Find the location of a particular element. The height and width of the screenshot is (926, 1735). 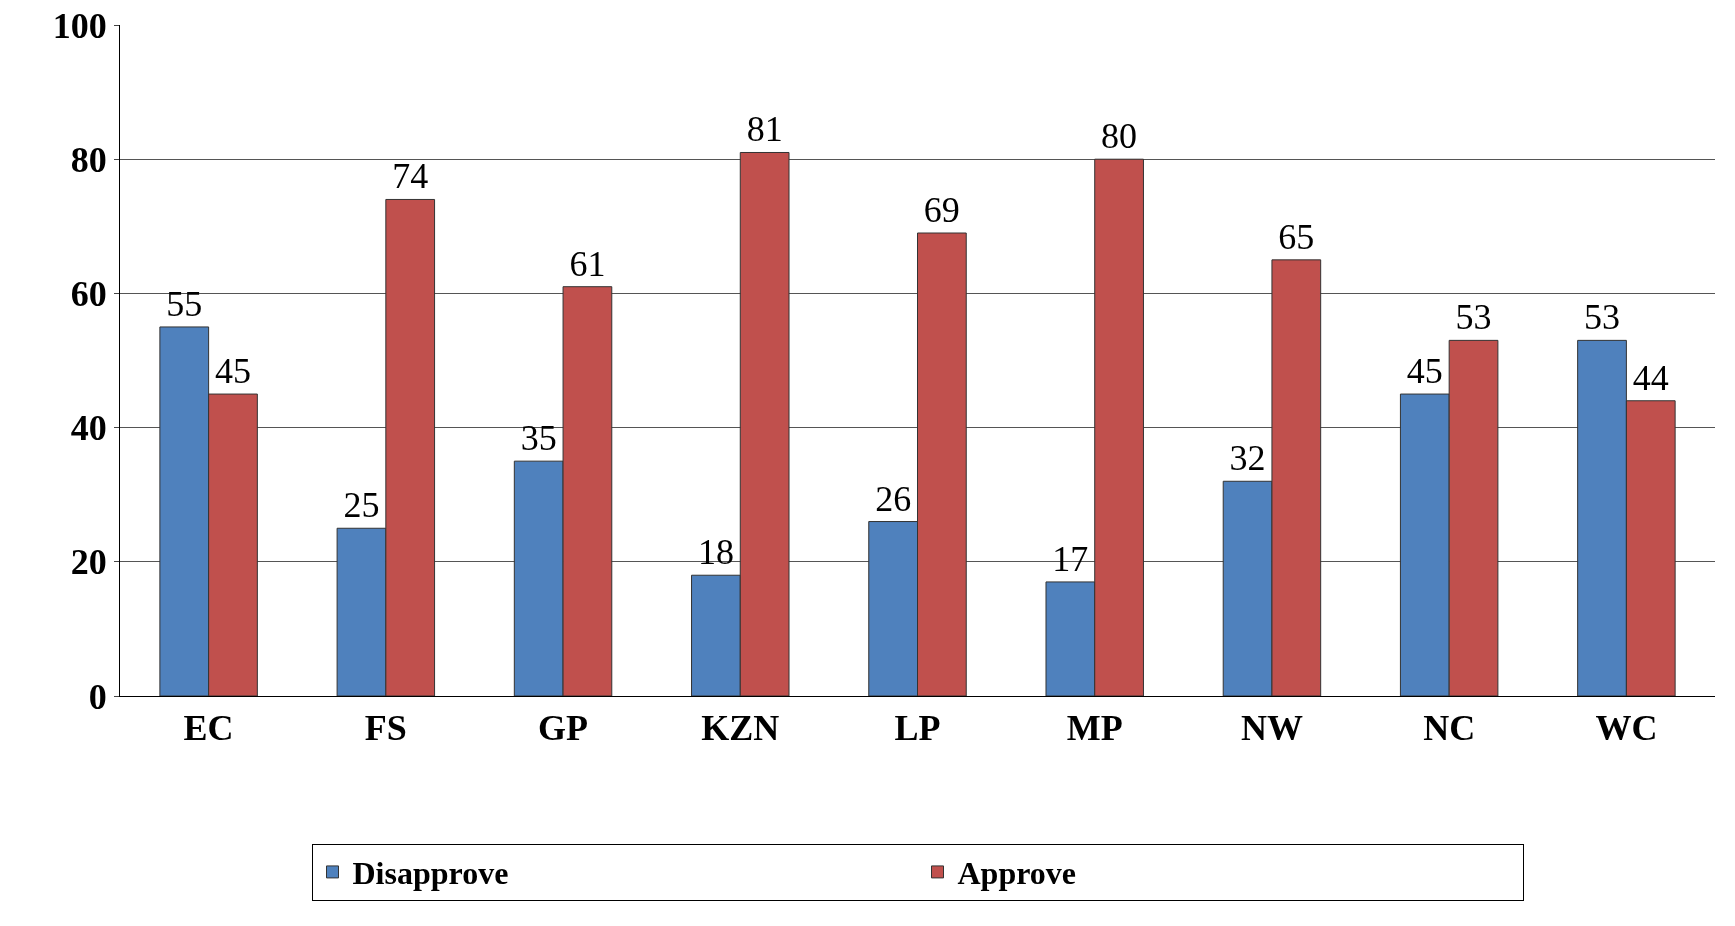

y-tick-label: 60 is located at coordinates (88, 294).